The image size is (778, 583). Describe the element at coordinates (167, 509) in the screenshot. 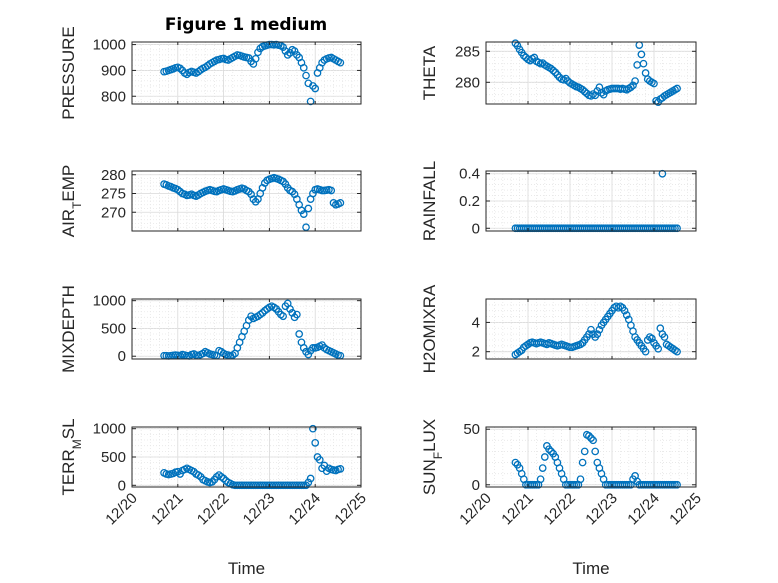

I see `x-tick-label: 12/21` at that location.